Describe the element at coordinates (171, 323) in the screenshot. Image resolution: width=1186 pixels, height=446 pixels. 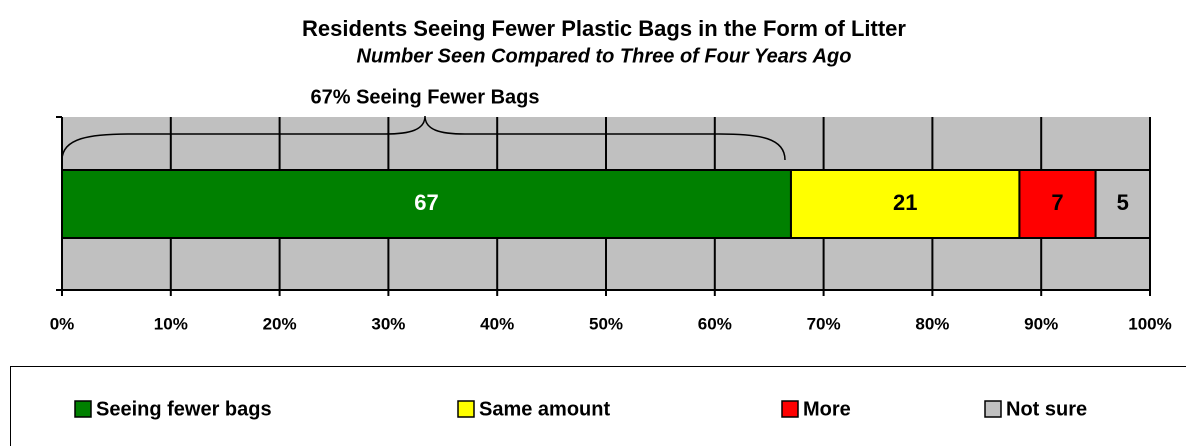
I see `x-tick-label: 10%` at that location.